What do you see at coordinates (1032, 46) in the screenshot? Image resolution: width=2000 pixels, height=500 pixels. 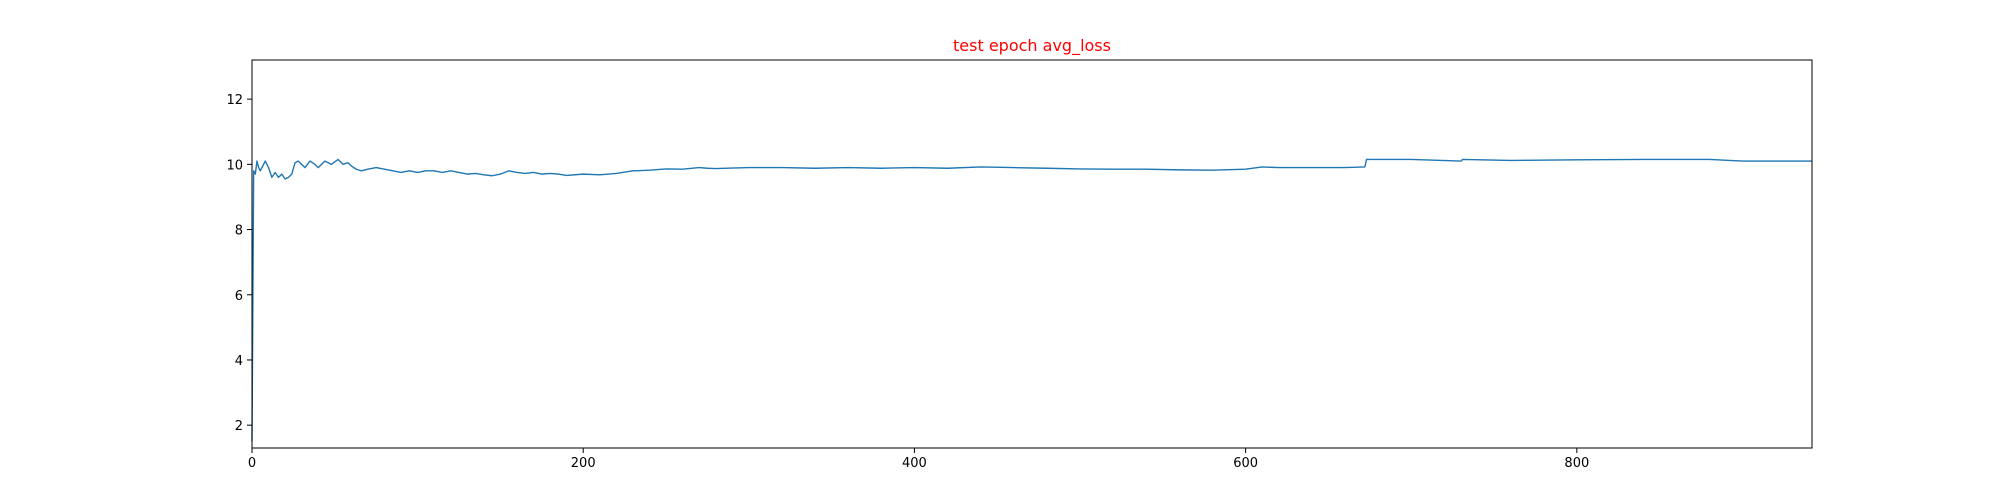 I see `chart-title: test epoch avg_loss` at bounding box center [1032, 46].